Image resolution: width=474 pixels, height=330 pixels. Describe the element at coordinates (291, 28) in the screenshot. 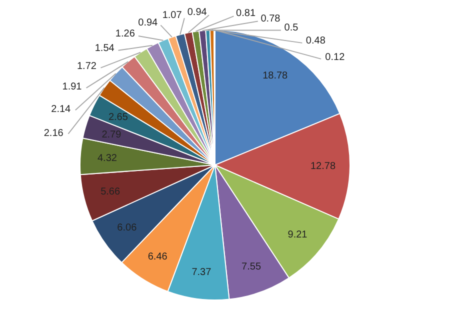

I see `data-label: 0.5` at that location.